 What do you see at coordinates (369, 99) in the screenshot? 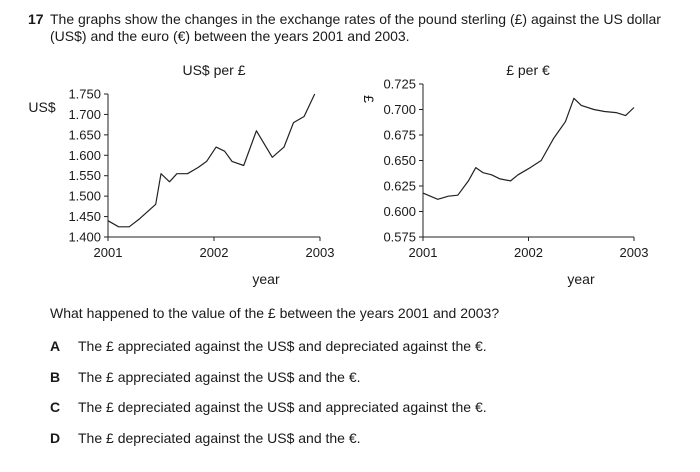
I see `y-axis-label: £` at bounding box center [369, 99].